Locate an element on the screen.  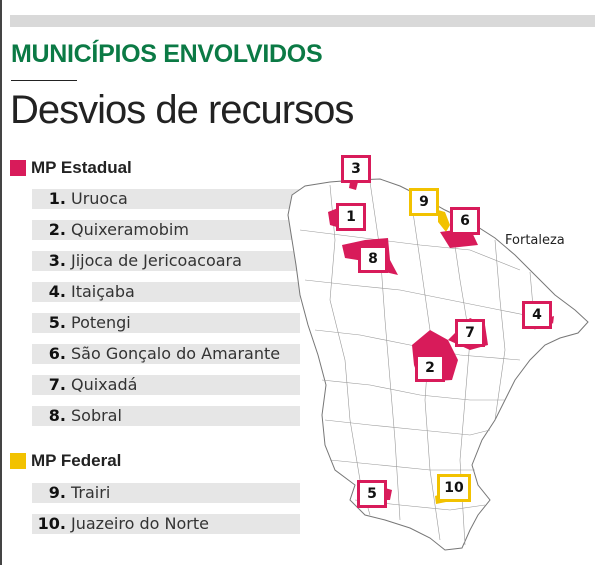
item-num: 1. is located at coordinates (57, 198).